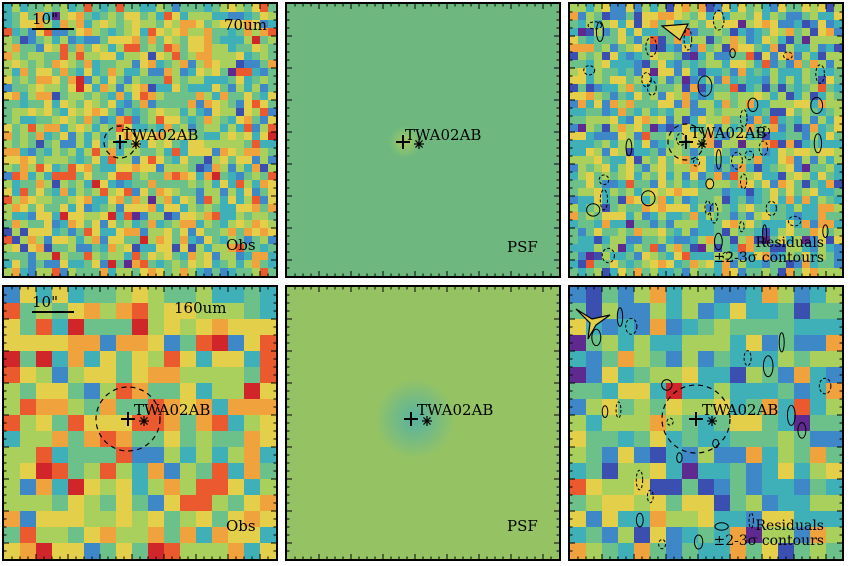  I want to click on residual-contours, so click(711, 428).